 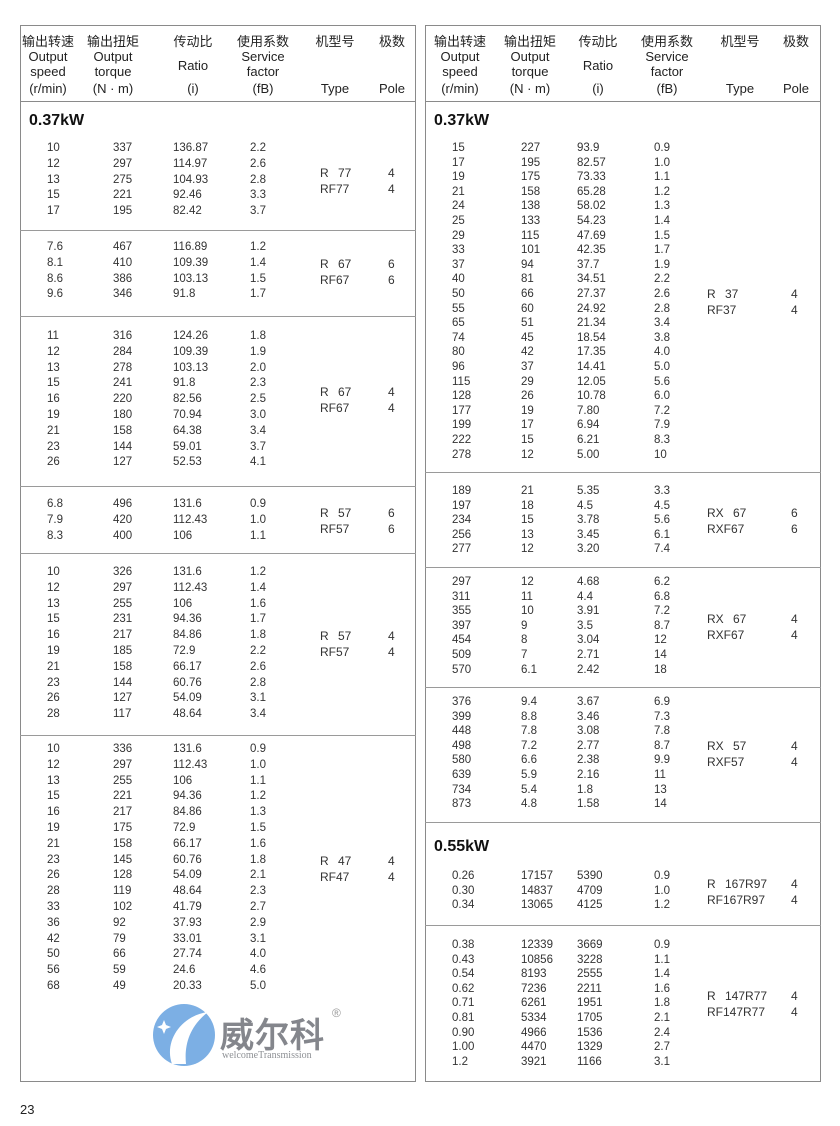 I want to click on header-left-col-cn: 输出转速, so click(x=47, y=41).